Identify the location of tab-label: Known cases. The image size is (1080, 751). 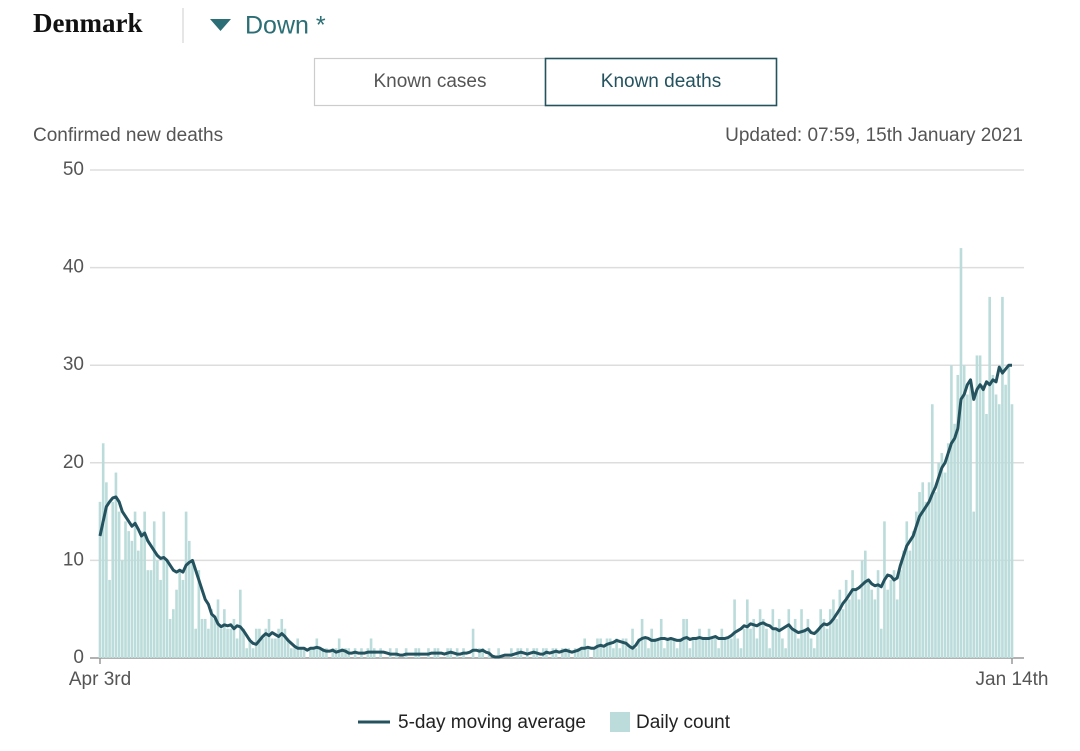
(429, 81).